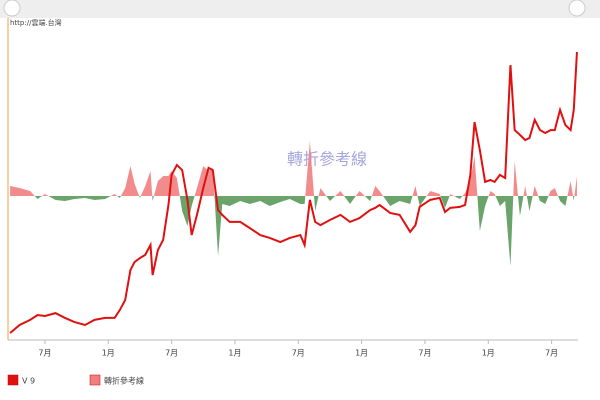  Describe the element at coordinates (300, 9) in the screenshot. I see `scrollbar` at that location.